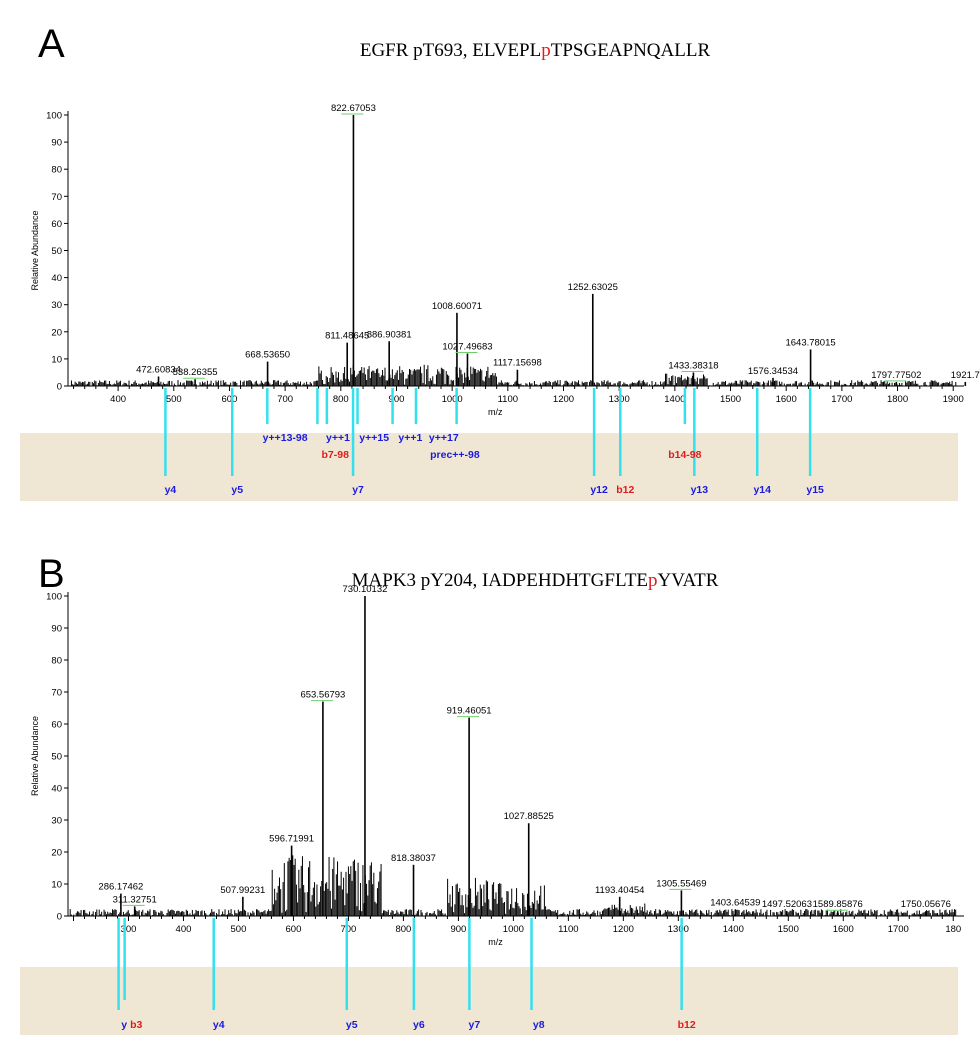 The image size is (980, 1056). Describe the element at coordinates (136, 1025) in the screenshot. I see `ion-label-b: b3` at that location.